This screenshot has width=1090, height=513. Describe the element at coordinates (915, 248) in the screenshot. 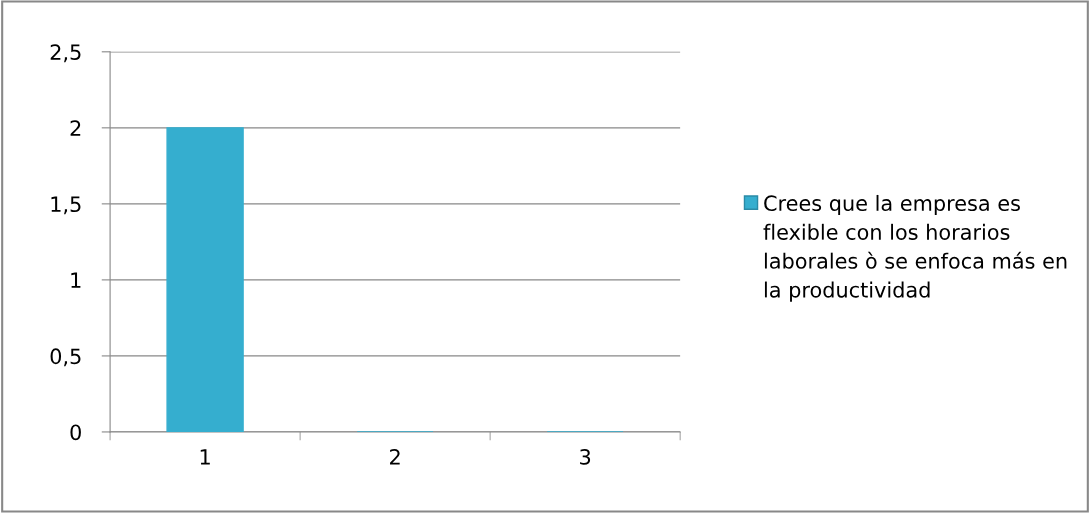

I see `legend-label: Crees que la empresa es flexible con los horarios laborales ò se enfoca más en la productividad` at that location.